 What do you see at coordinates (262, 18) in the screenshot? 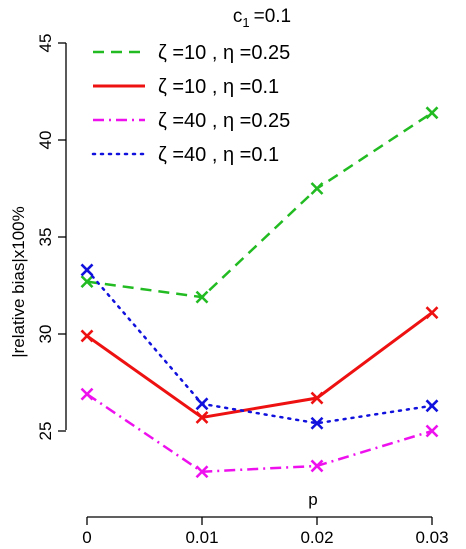
I see `chart-title: c1 =0.1` at bounding box center [262, 18].